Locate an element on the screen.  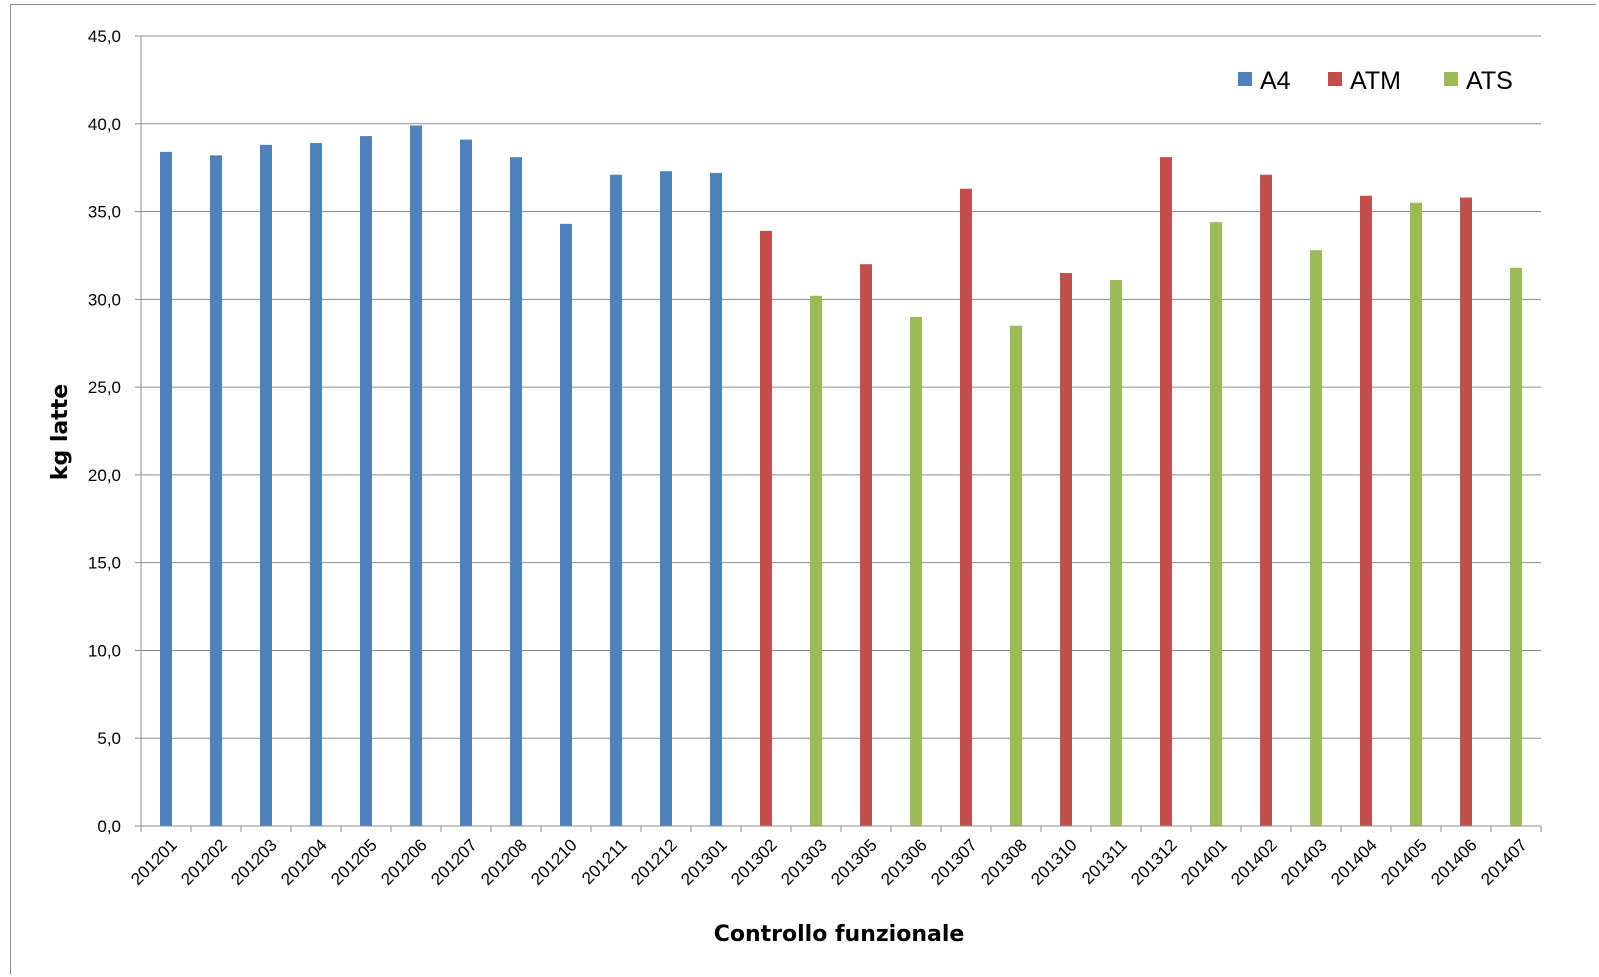
y-tick-label: 15,0 is located at coordinates (104, 563).